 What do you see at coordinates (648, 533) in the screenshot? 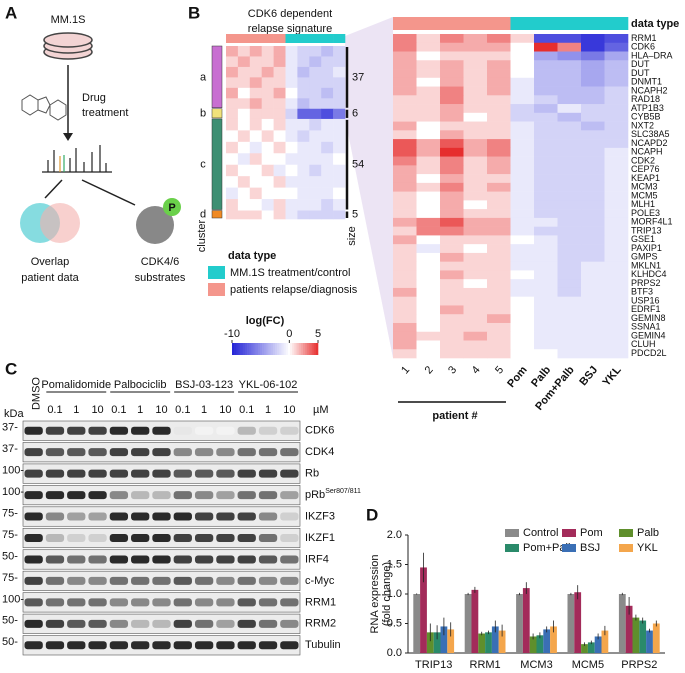
I see `legend-entry: Palb` at bounding box center [648, 533].